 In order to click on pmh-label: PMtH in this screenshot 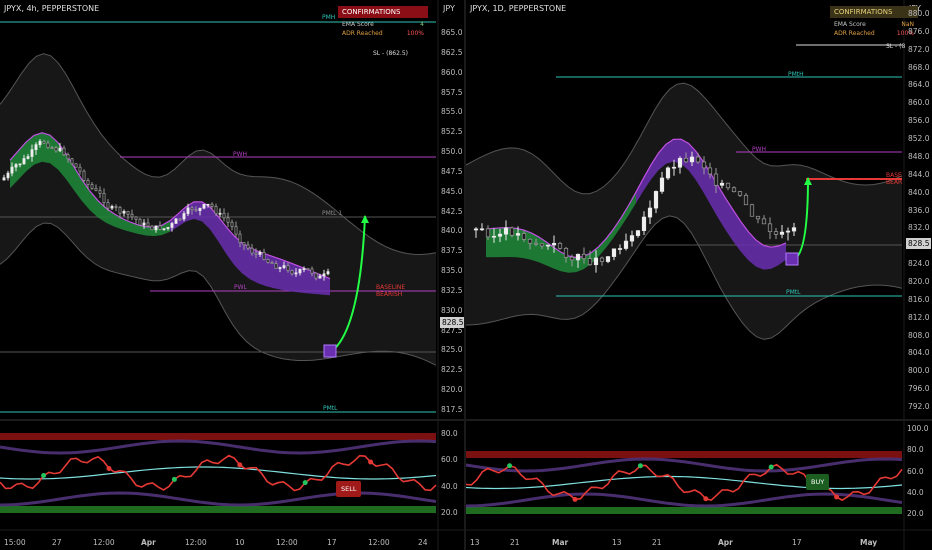, I will do `click(796, 74)`.